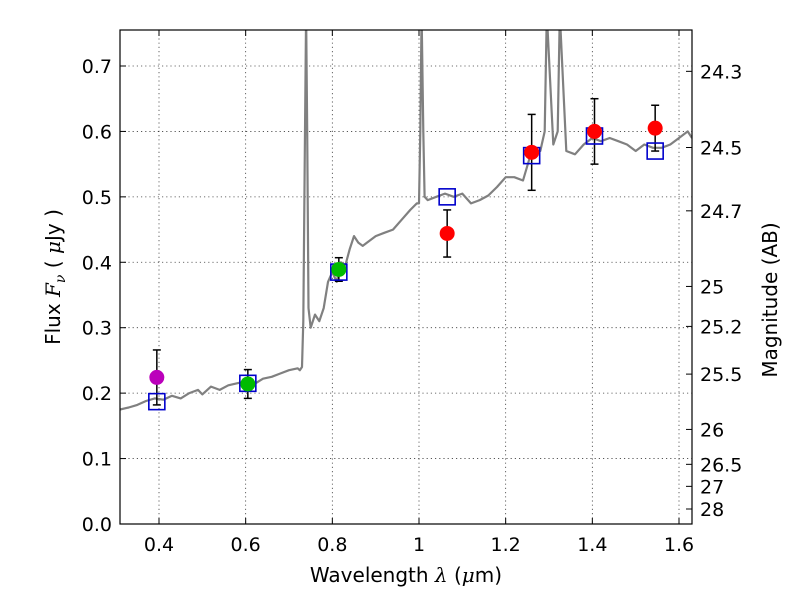 This screenshot has width=800, height=600. Describe the element at coordinates (721, 212) in the screenshot. I see `y2-tick-label: 24.7` at that location.